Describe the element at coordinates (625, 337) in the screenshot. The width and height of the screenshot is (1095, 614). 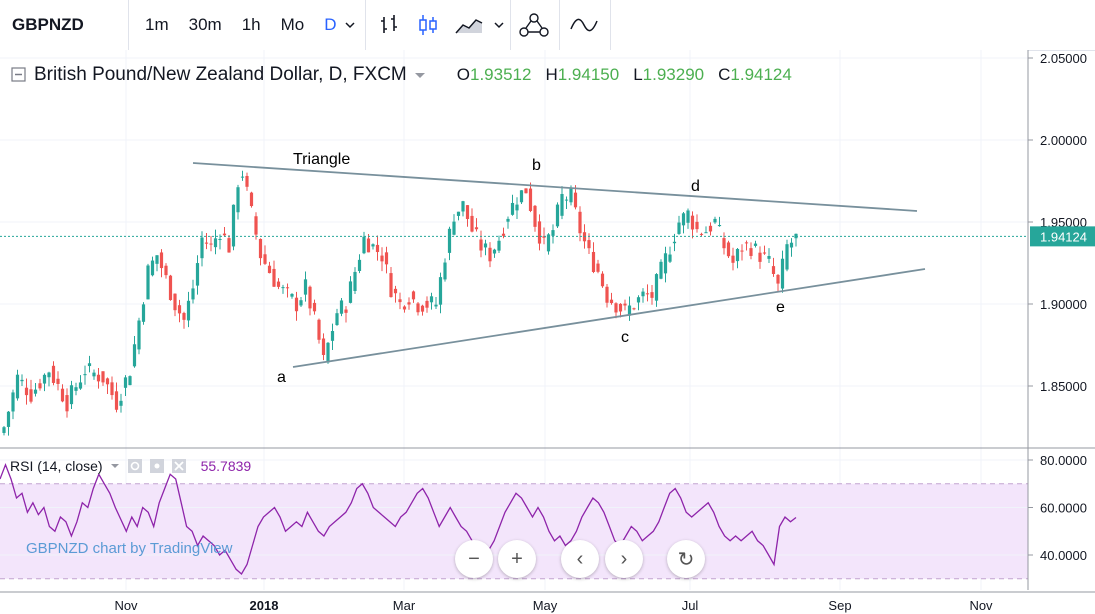
I see `wave-c-label: c` at that location.